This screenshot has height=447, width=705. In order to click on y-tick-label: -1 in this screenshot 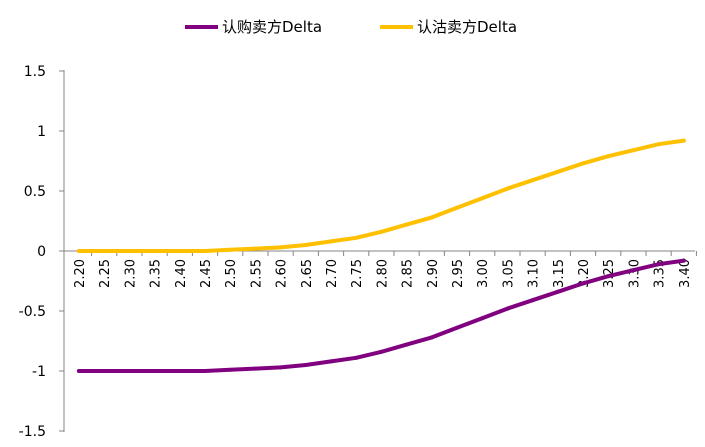, I will do `click(39, 372)`.